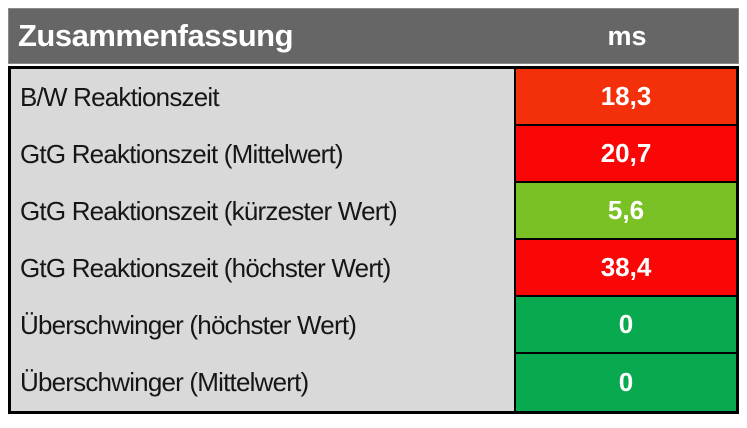  I want to click on row-label: Überschwinger (Mittelwert), so click(262, 382).